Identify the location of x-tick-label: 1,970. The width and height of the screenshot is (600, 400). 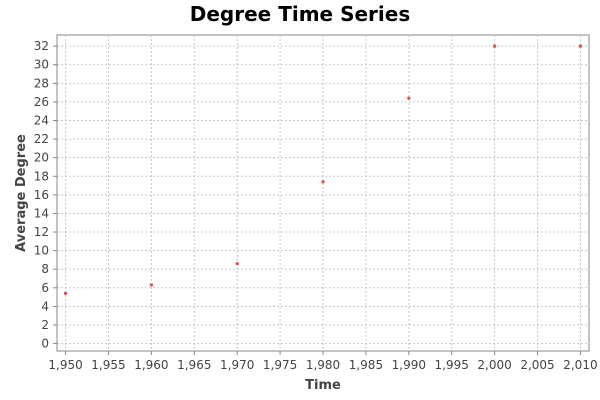
(237, 365).